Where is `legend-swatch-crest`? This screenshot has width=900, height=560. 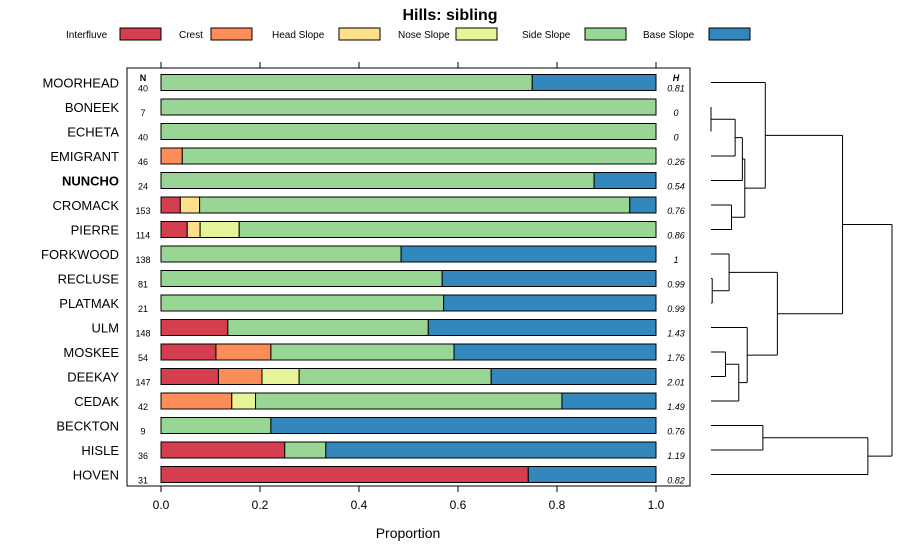
legend-swatch-crest is located at coordinates (231, 34).